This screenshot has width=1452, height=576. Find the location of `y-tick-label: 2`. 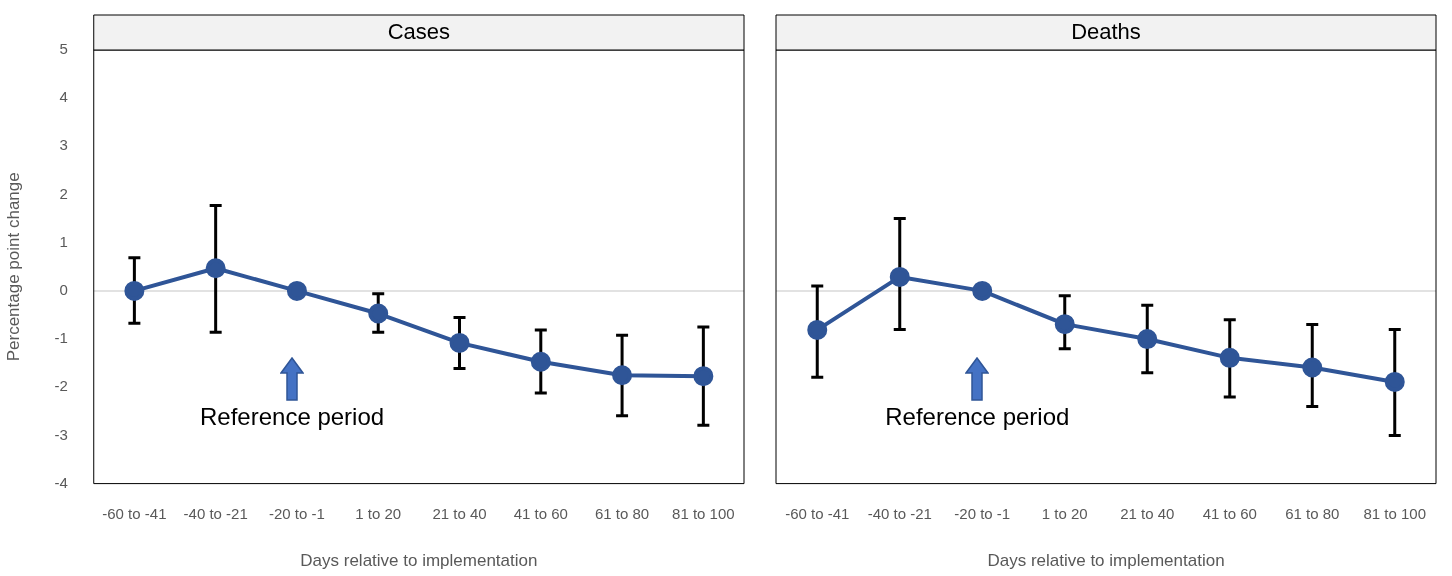

y-tick-label: 2 is located at coordinates (63, 193).